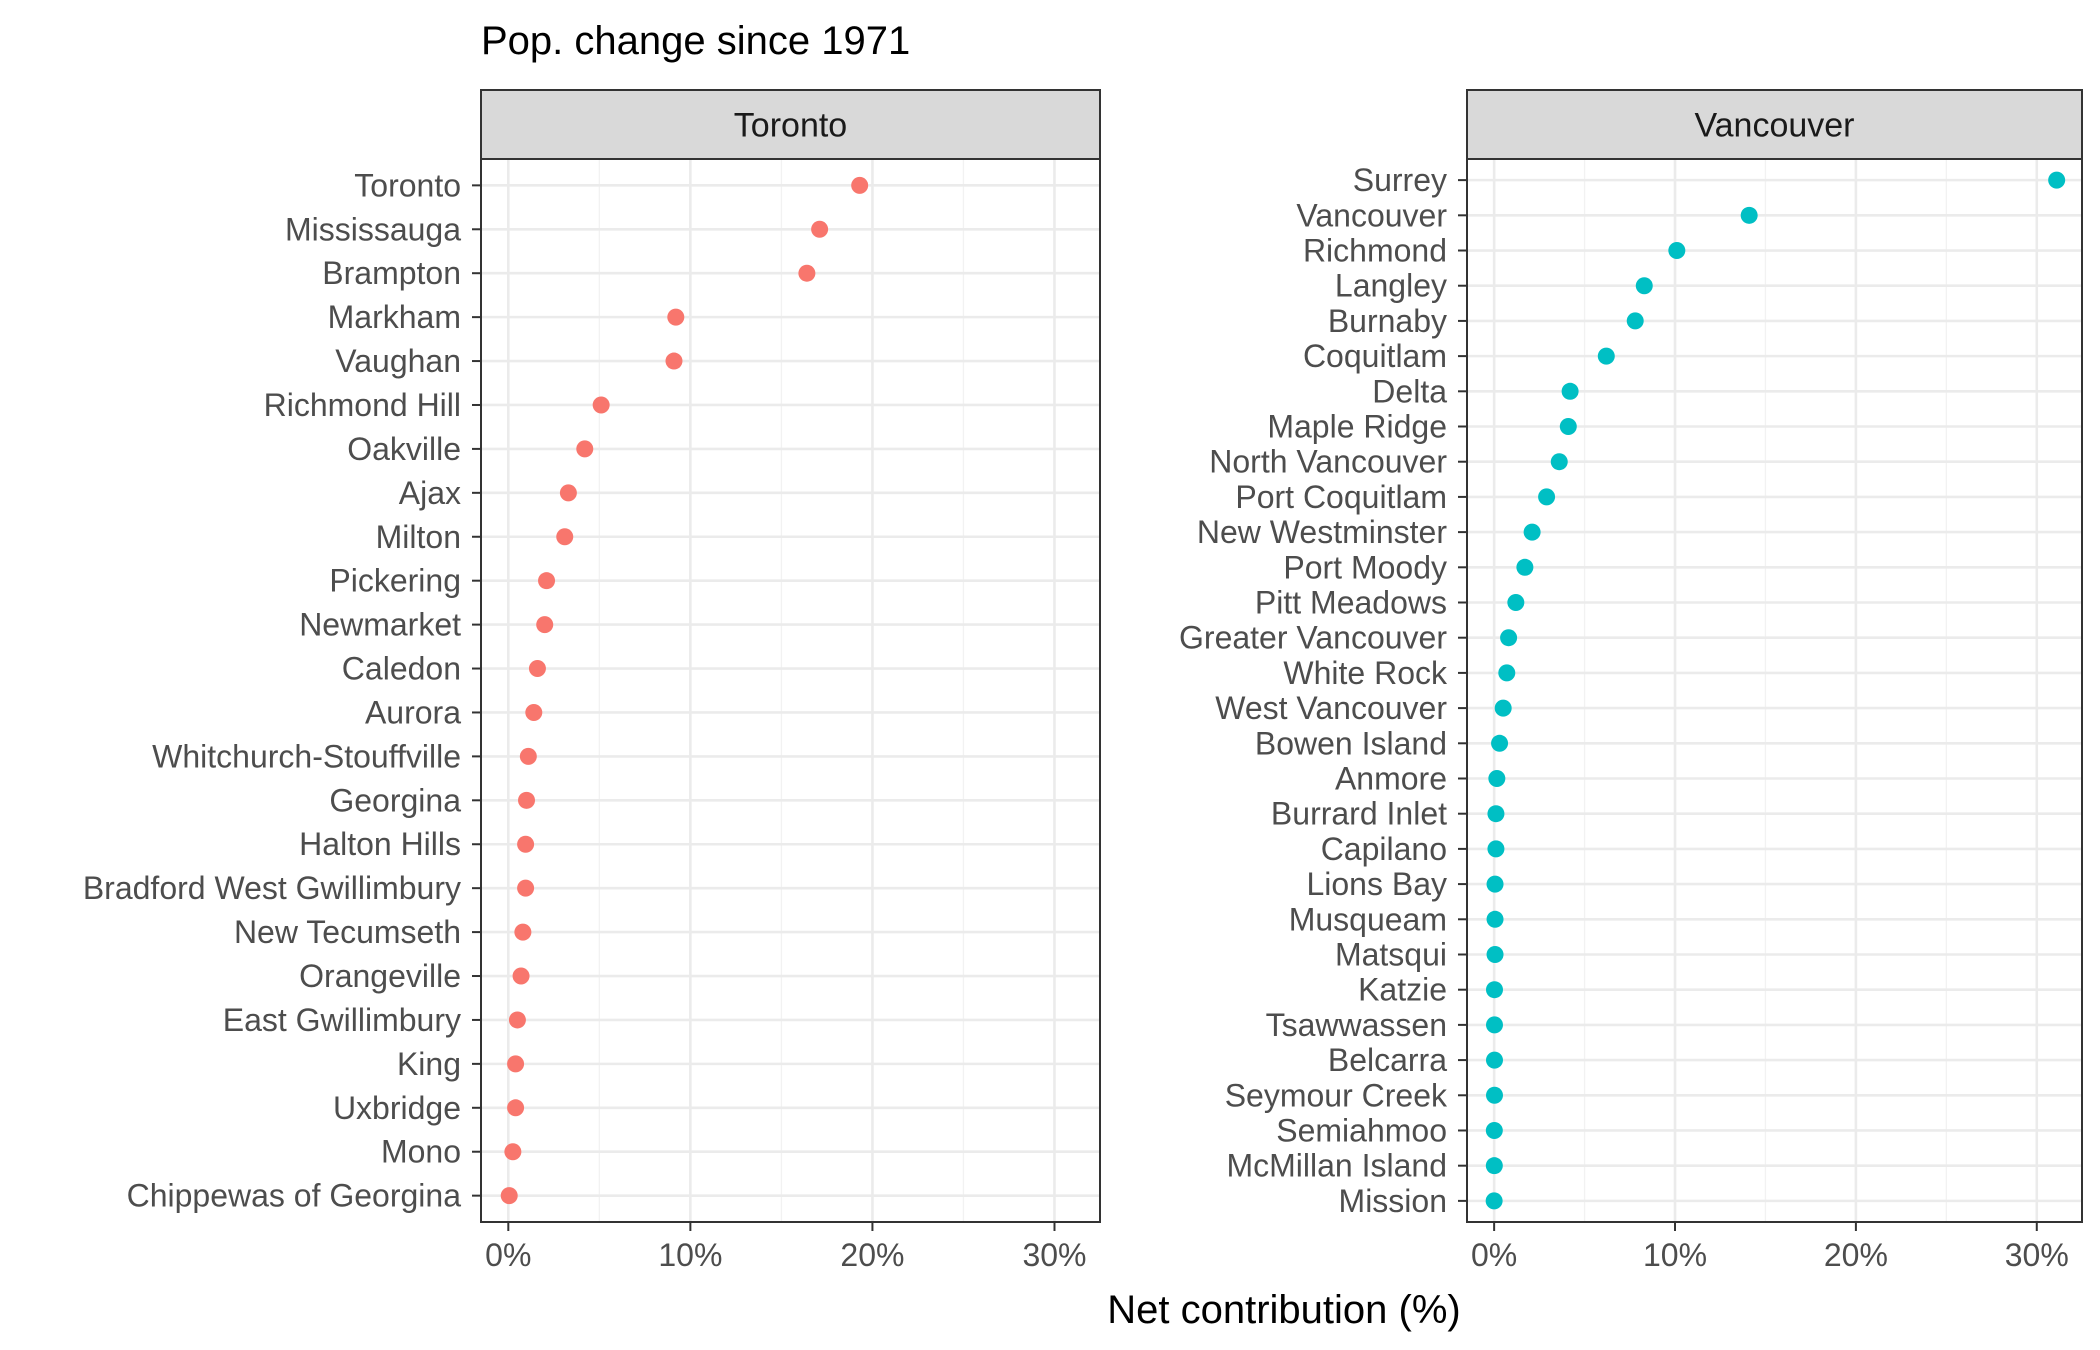 Image resolution: width=2100 pixels, height=1350 pixels. Describe the element at coordinates (1675, 1255) in the screenshot. I see `x-tick-label: 10%` at that location.